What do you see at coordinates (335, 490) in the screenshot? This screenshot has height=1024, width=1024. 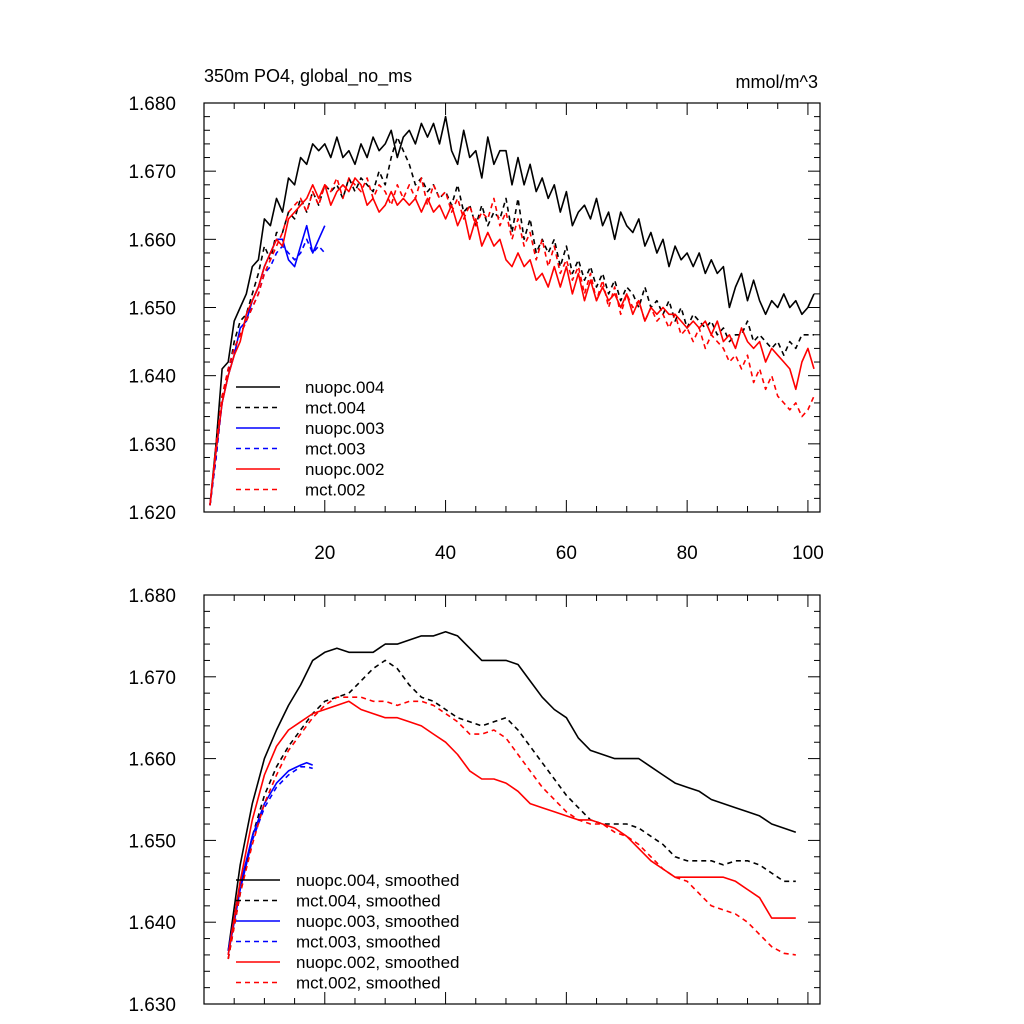 I see `legend-label: mct.002` at bounding box center [335, 490].